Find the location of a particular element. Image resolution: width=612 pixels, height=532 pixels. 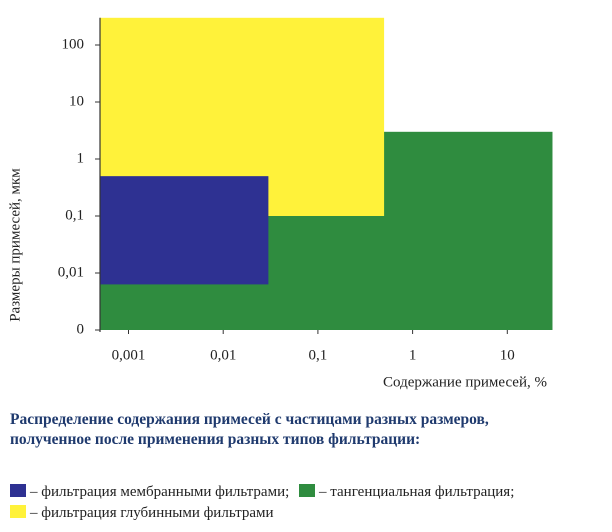

x-tick-label: 1 is located at coordinates (413, 355).